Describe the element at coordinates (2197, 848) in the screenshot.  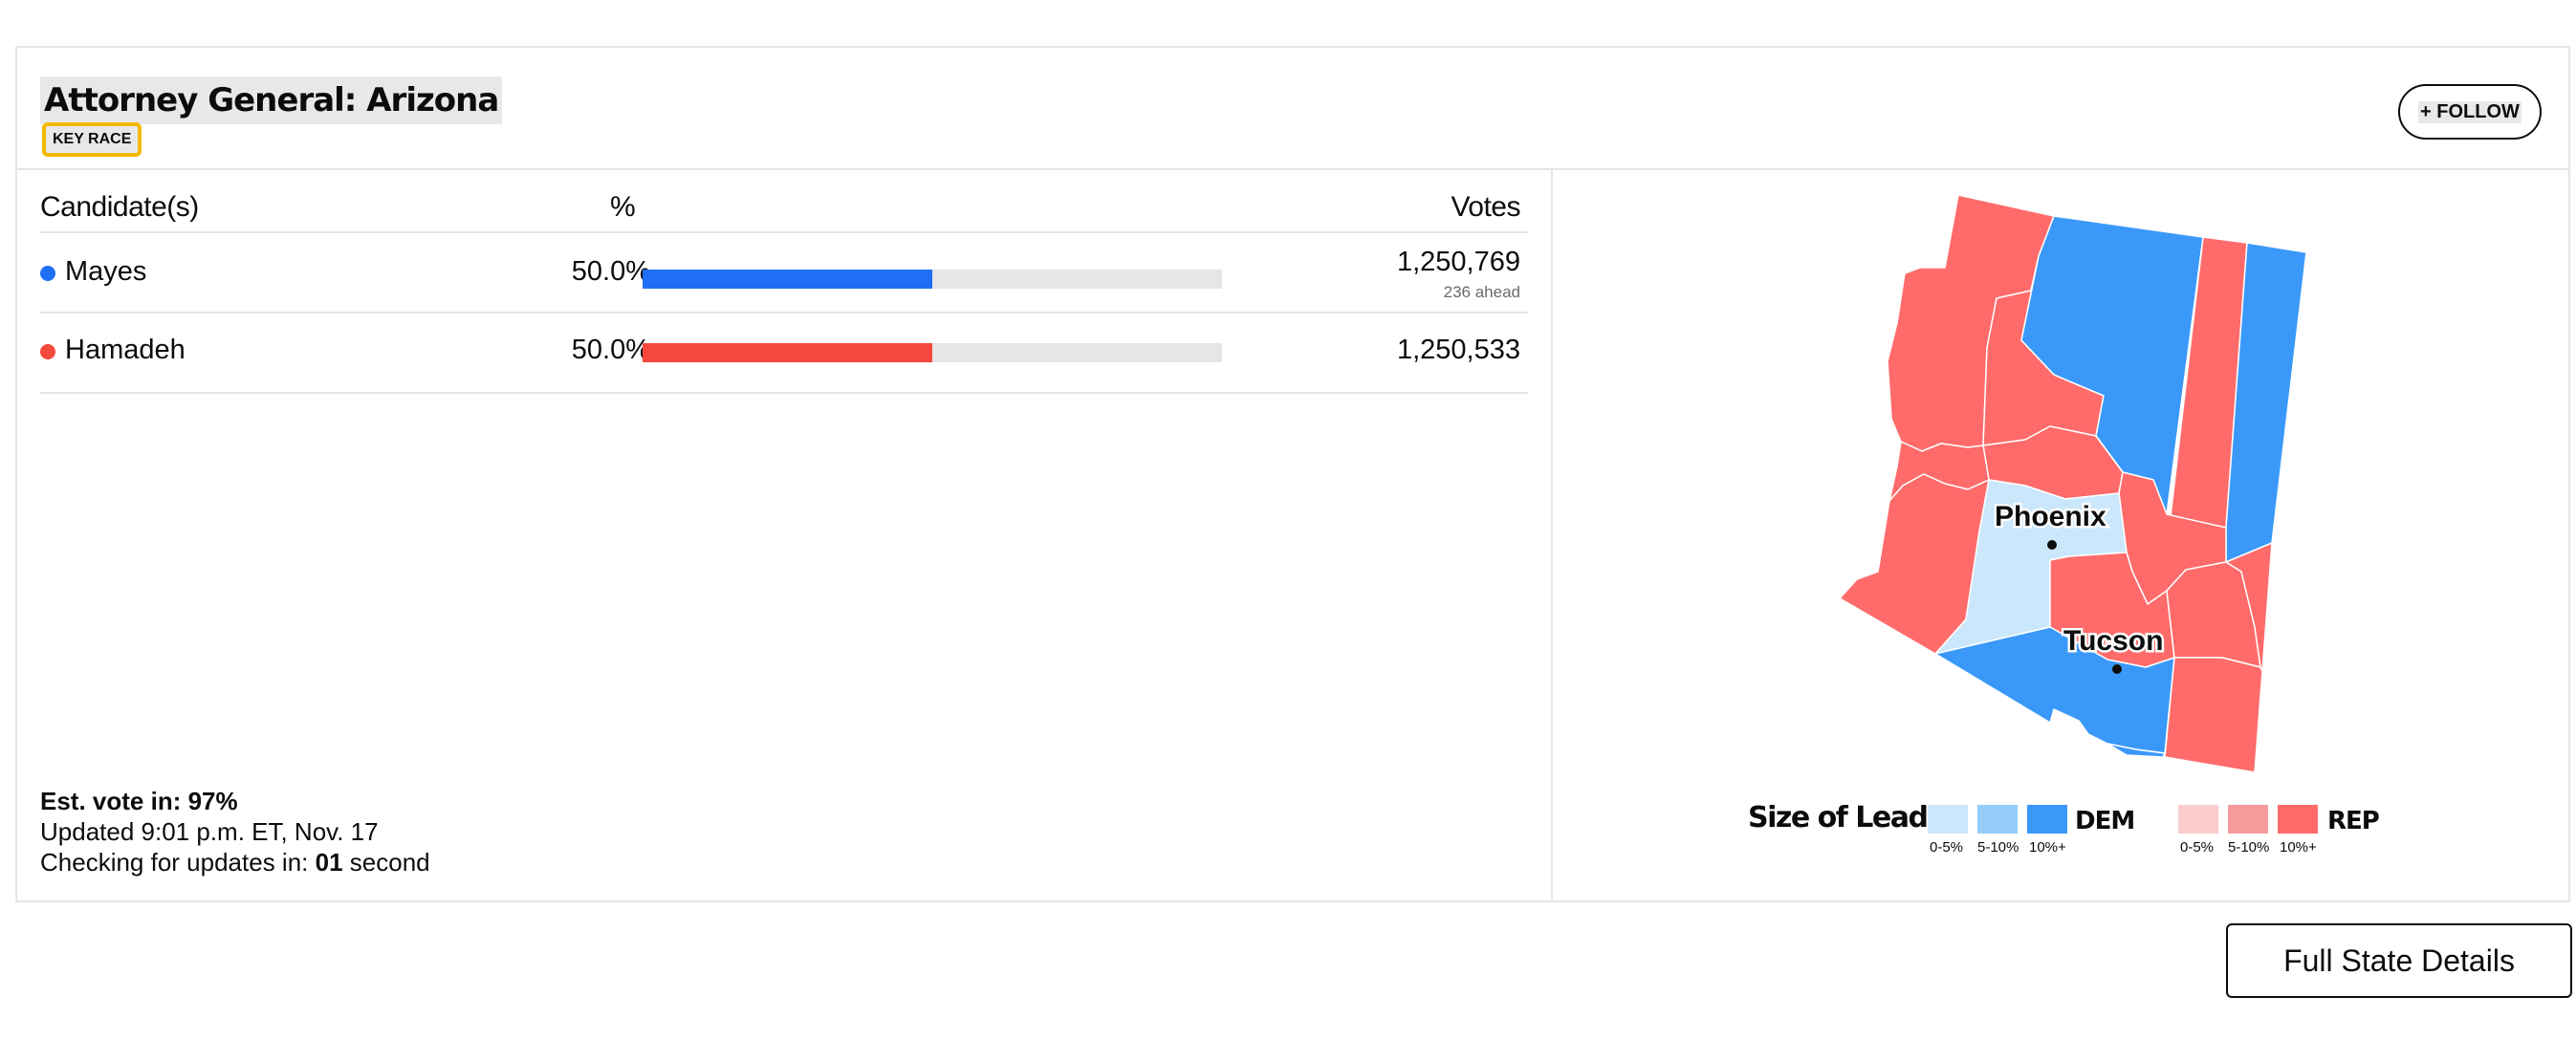
I see `rep-bucket-label: 0-5%` at that location.